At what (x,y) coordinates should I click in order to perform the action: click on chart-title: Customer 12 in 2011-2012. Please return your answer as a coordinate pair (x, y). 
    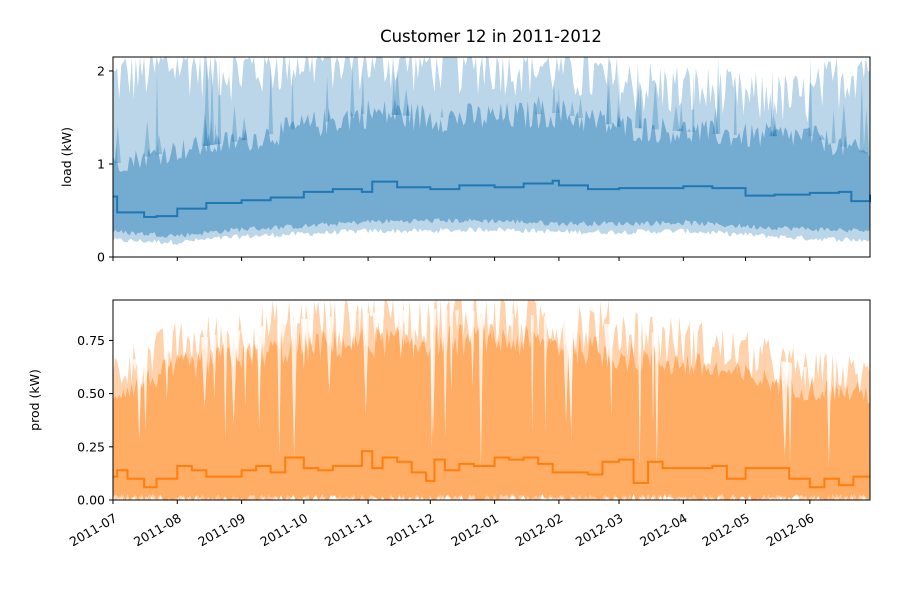
    Looking at the image, I should click on (491, 36).